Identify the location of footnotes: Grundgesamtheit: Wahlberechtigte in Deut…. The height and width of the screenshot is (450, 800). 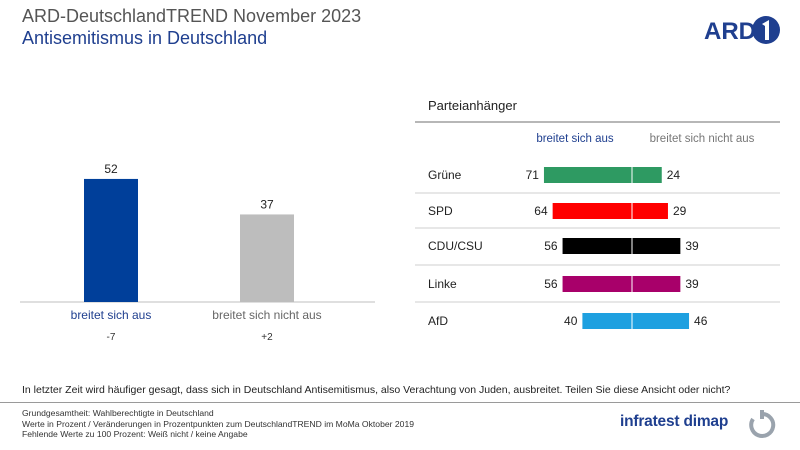
(218, 424).